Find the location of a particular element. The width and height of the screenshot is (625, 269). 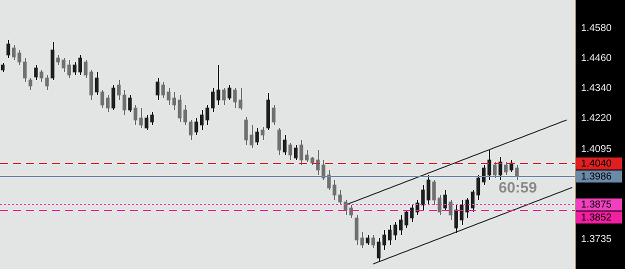

ref-line-label: 1.4040 is located at coordinates (596, 164).